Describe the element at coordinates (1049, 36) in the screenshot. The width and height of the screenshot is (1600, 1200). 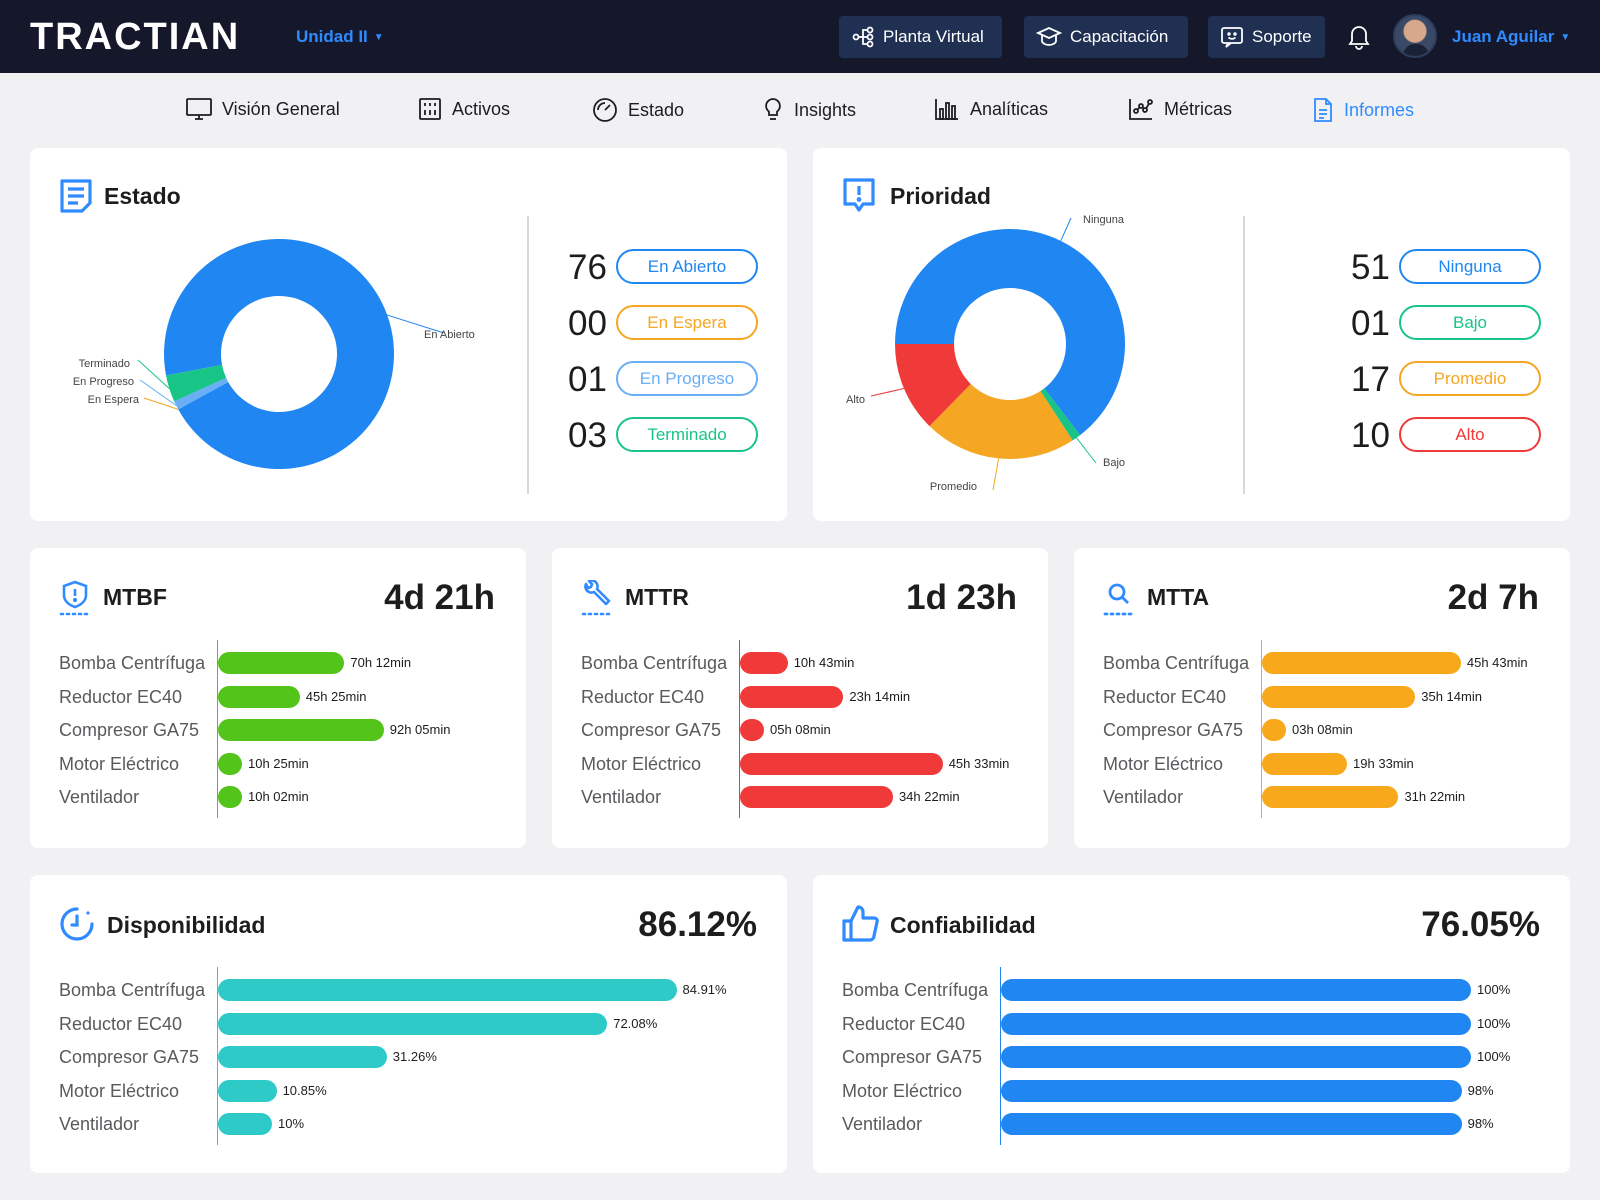
I see `graduation-cap-icon` at that location.